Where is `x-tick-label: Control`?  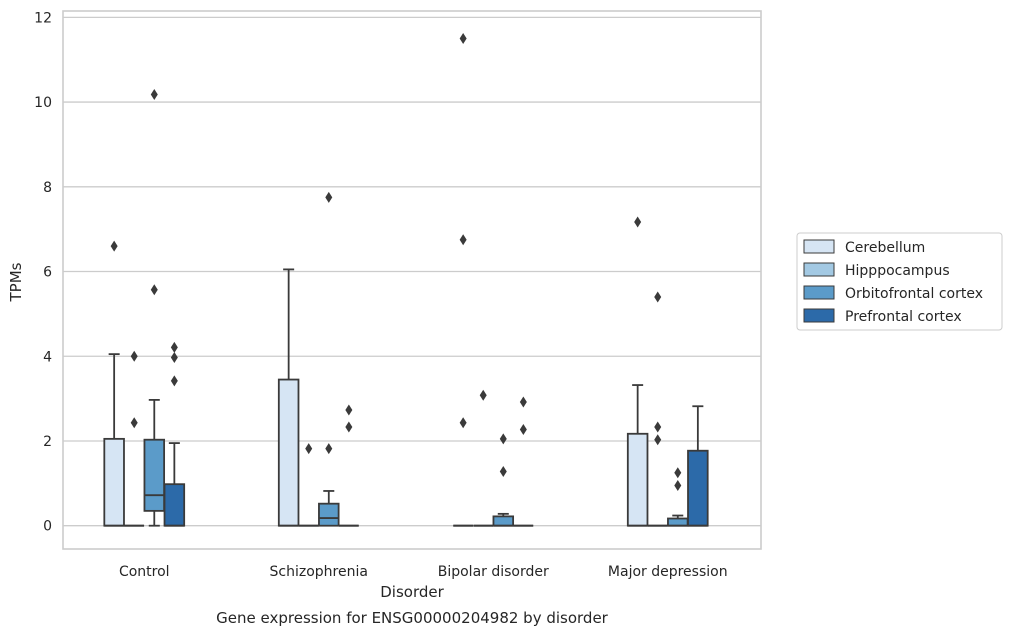 x-tick-label: Control is located at coordinates (144, 572).